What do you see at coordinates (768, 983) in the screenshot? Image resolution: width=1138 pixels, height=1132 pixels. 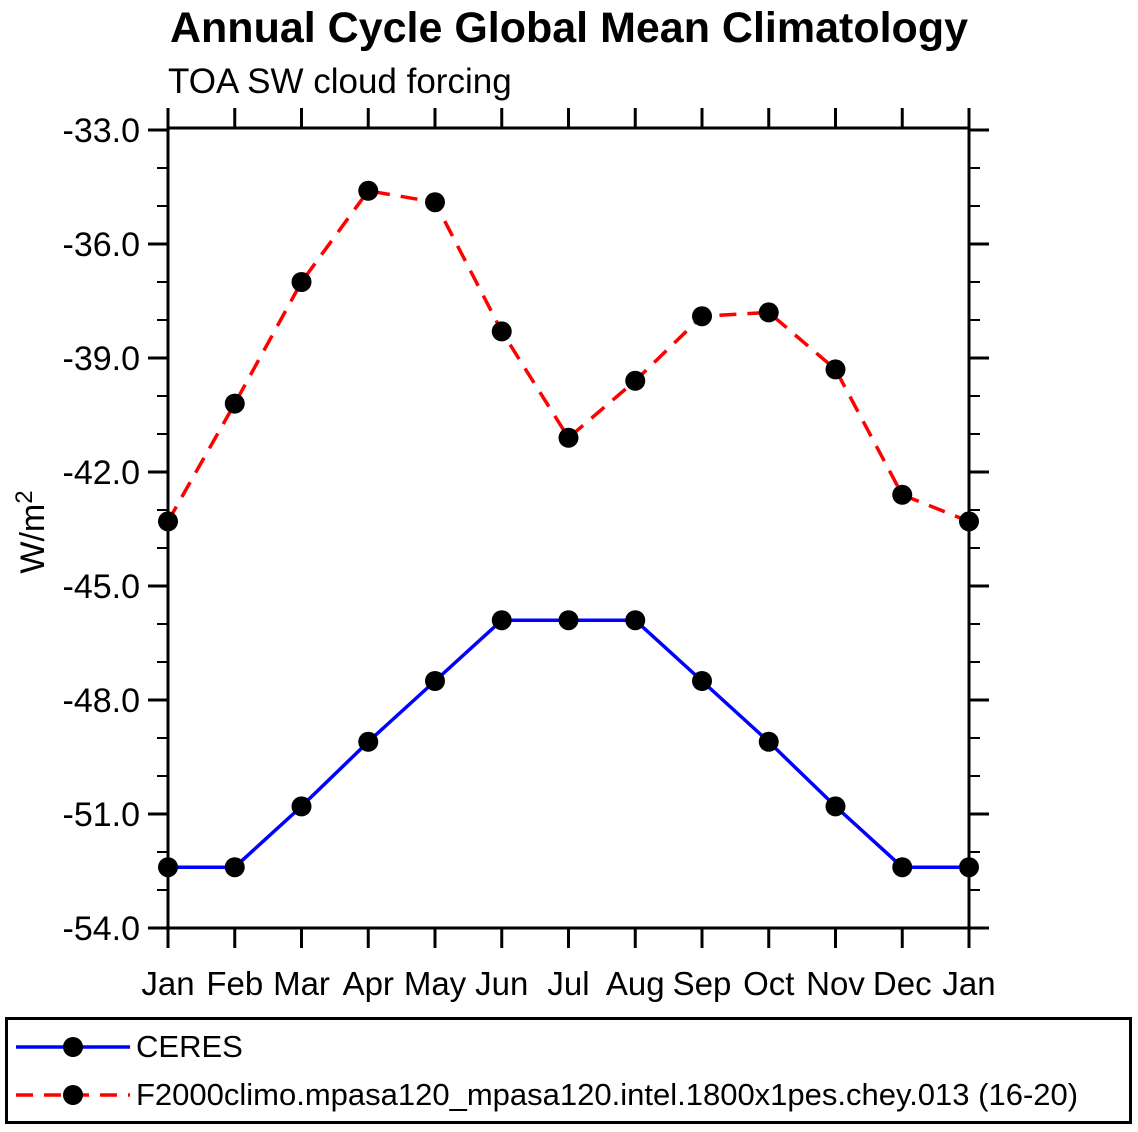 I see `x-tick-label: Oct` at bounding box center [768, 983].